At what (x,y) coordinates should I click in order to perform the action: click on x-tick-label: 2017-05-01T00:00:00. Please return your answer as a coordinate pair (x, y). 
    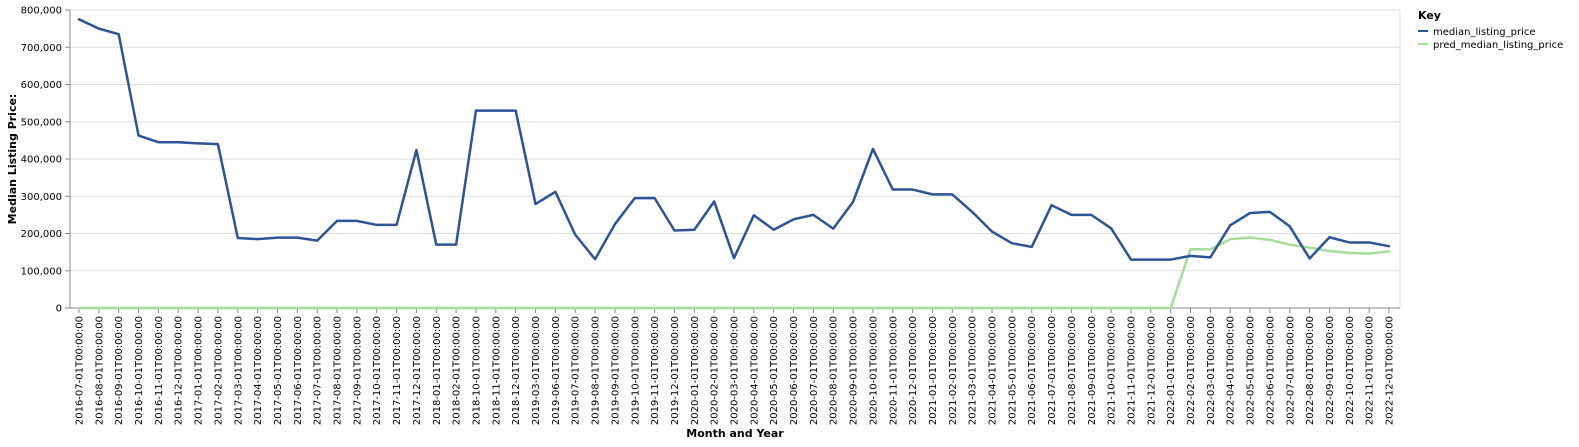
    Looking at the image, I should click on (278, 370).